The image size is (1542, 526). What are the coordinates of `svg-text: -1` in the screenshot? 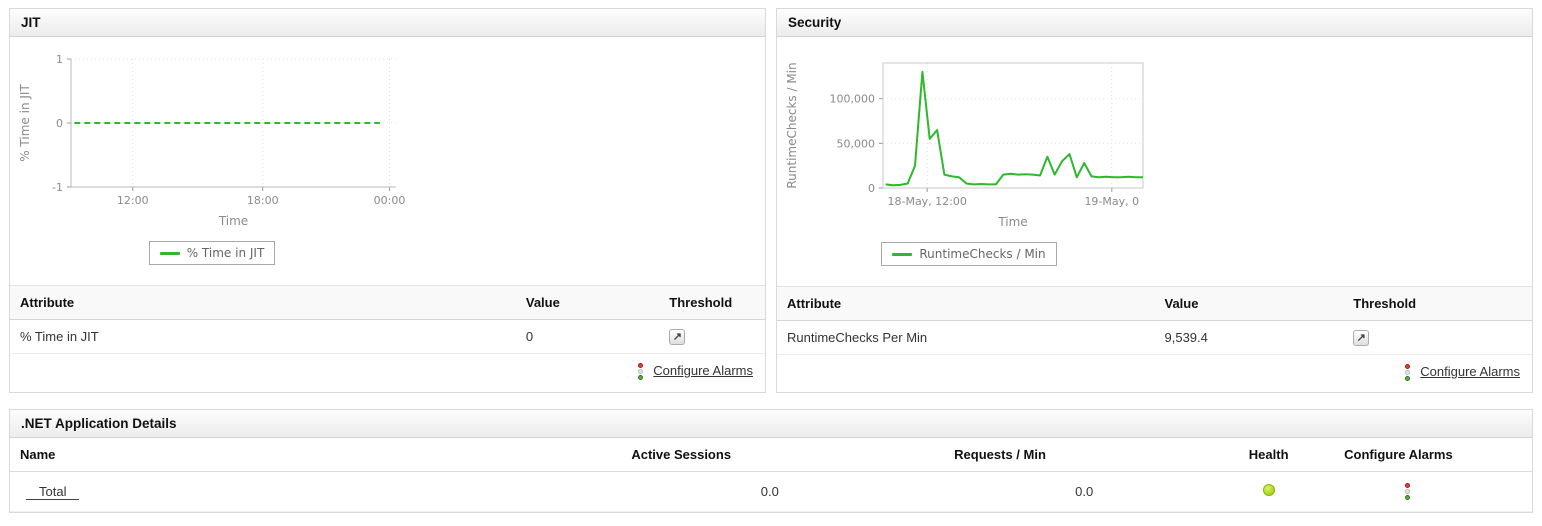 It's located at (57, 187).